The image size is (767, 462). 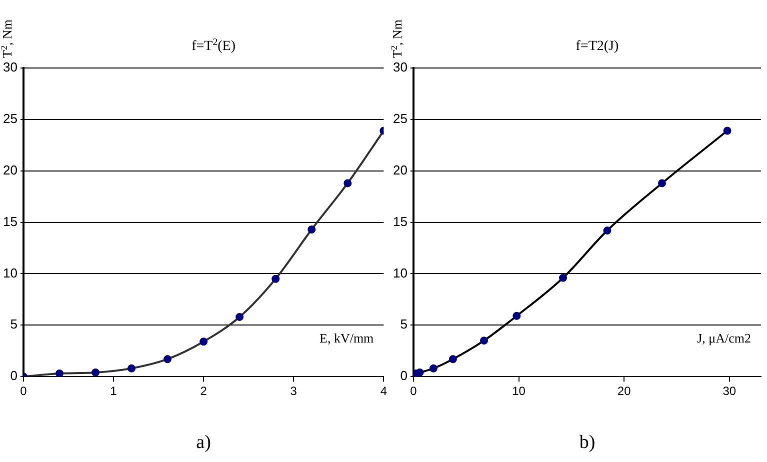 I want to click on x-tick-label: 30, so click(x=729, y=391).